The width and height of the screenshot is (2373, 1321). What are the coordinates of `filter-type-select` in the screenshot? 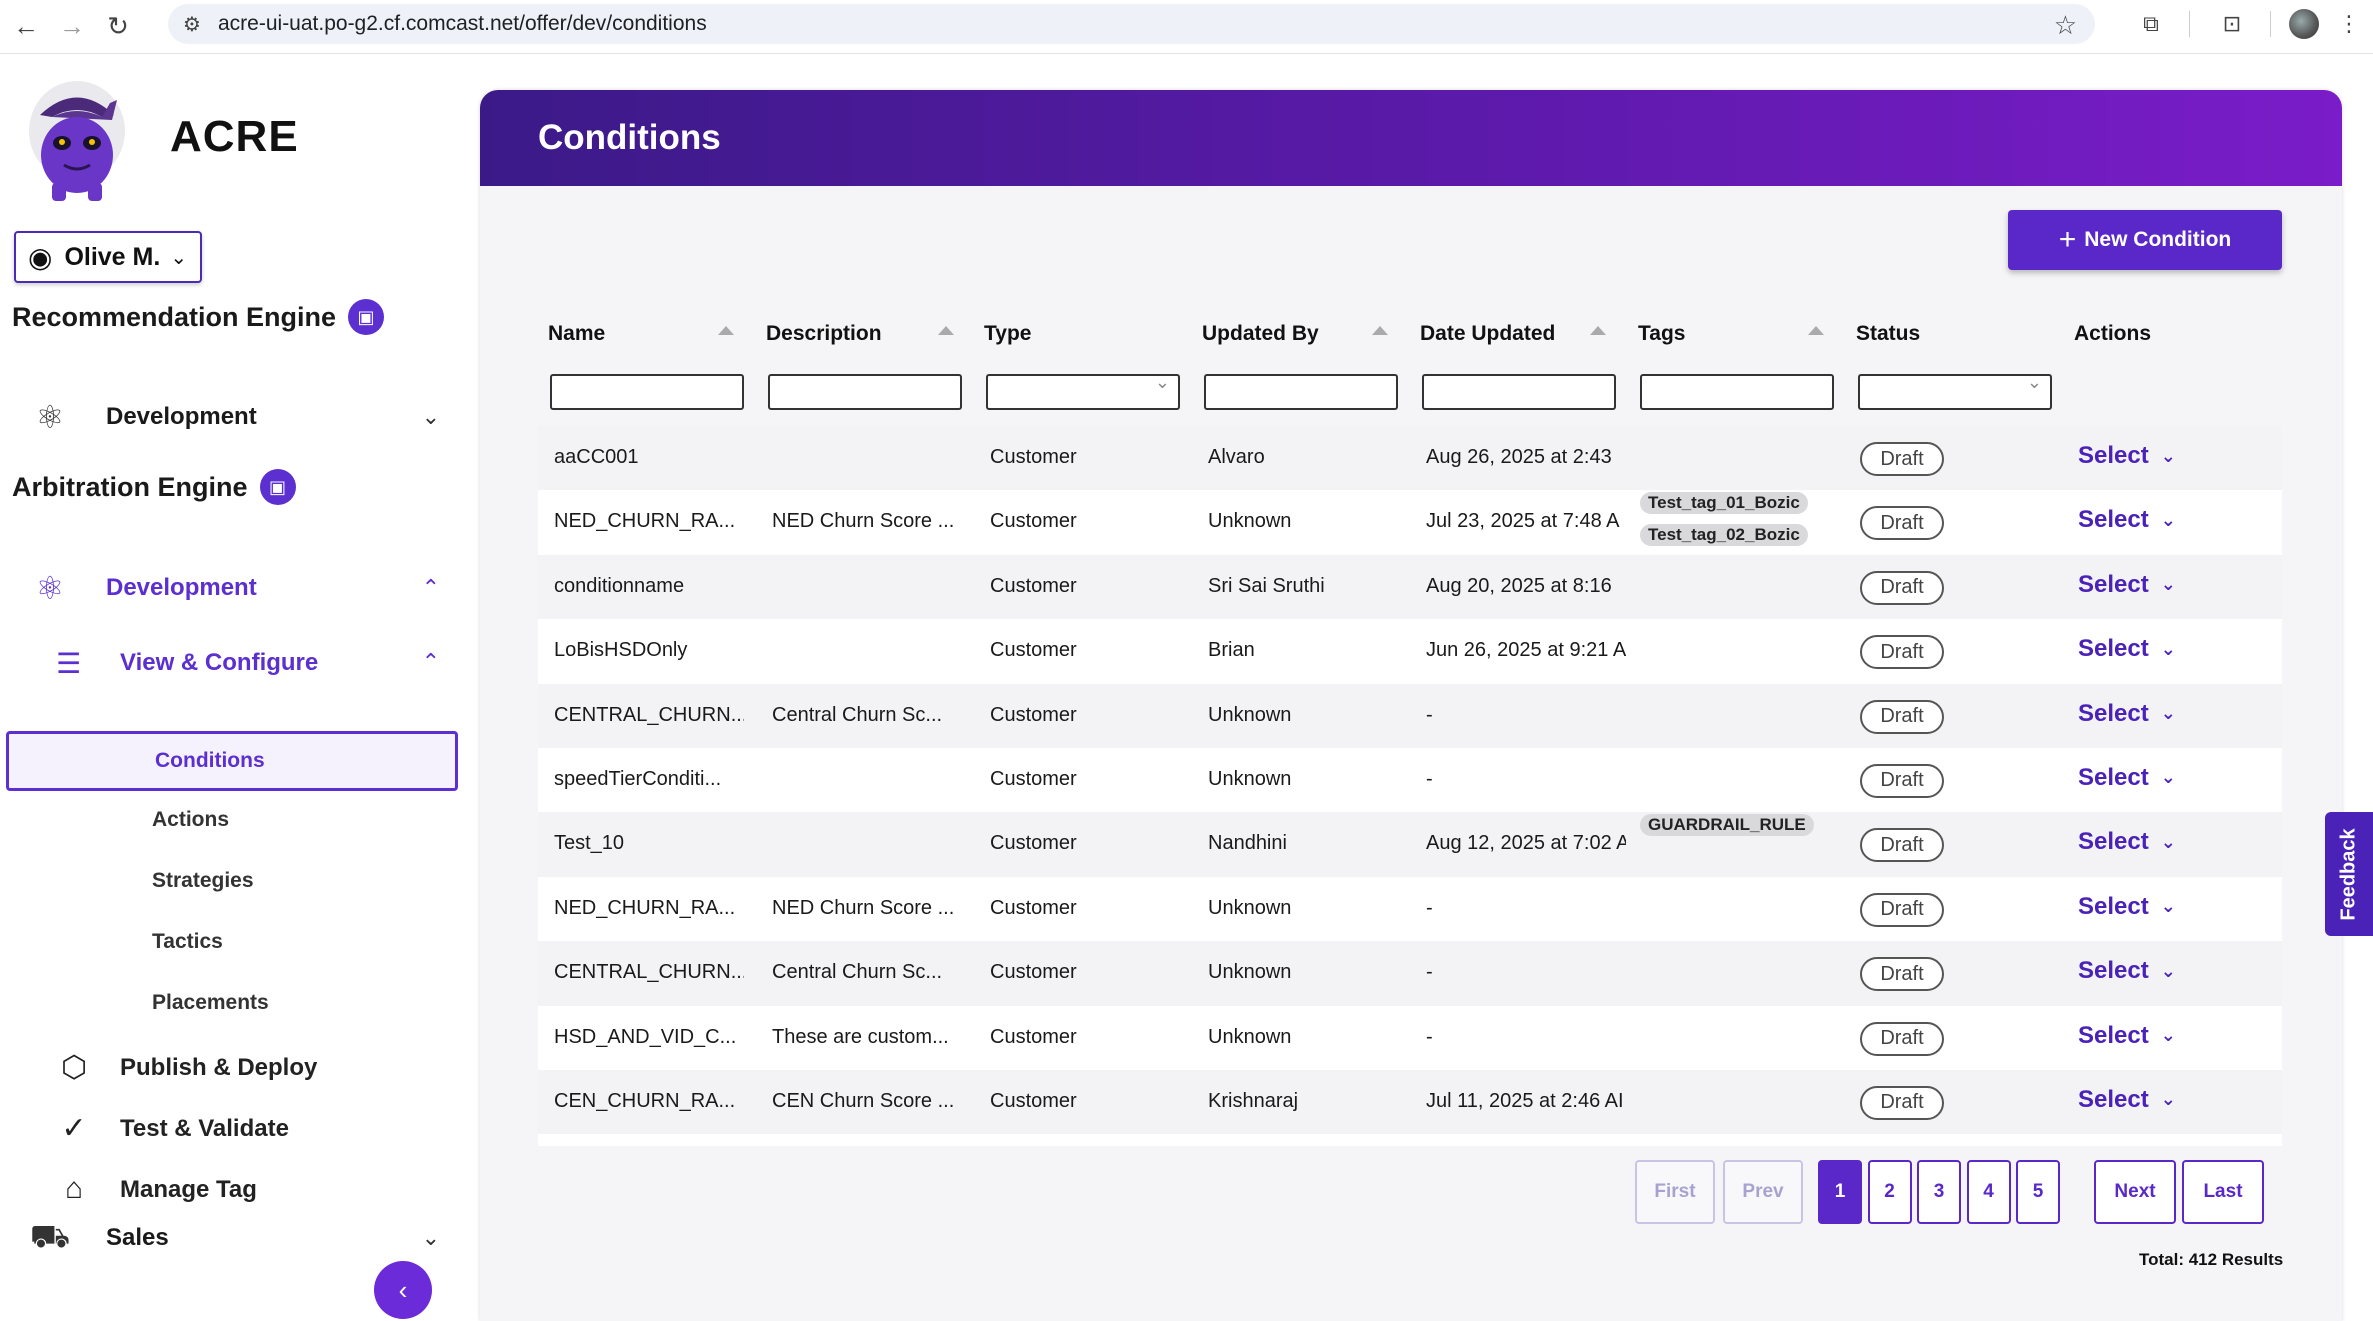 It's located at (1083, 391).